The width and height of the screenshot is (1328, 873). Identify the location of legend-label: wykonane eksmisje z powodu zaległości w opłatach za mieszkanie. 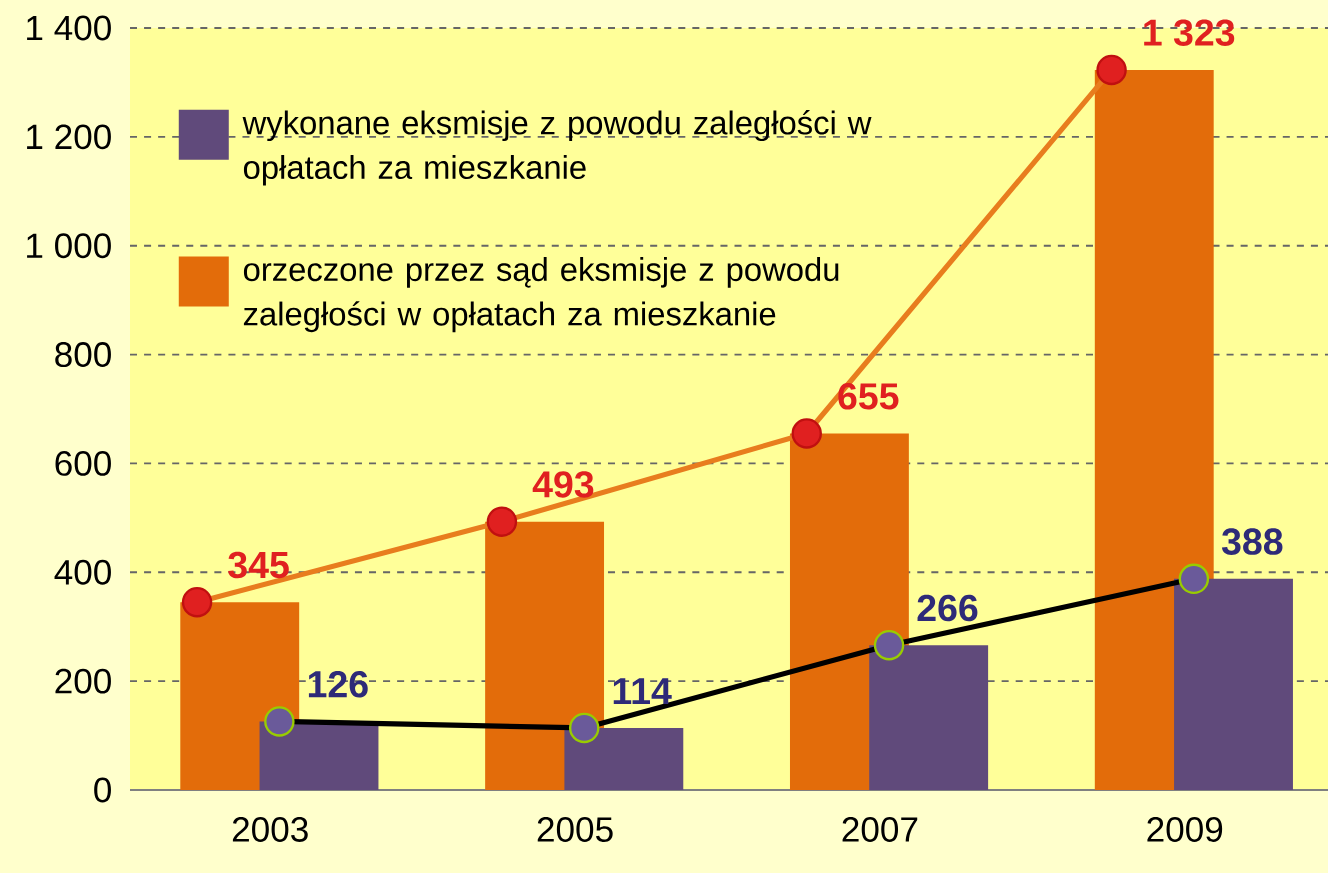
(557, 147).